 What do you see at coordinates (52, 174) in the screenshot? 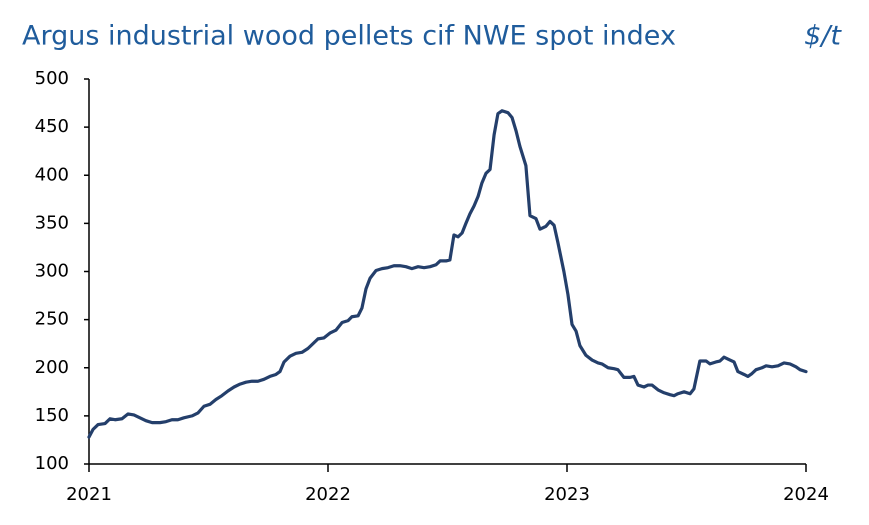
I see `y-tick-label: 400` at bounding box center [52, 174].